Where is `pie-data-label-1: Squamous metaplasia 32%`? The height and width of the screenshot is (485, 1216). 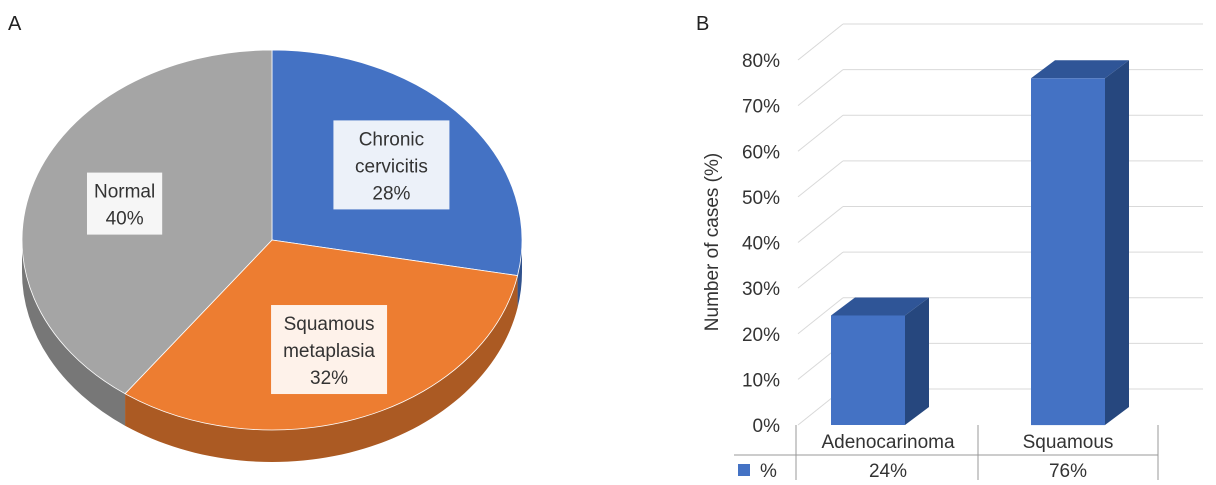
pie-data-label-1: Squamous metaplasia 32% is located at coordinates (329, 350).